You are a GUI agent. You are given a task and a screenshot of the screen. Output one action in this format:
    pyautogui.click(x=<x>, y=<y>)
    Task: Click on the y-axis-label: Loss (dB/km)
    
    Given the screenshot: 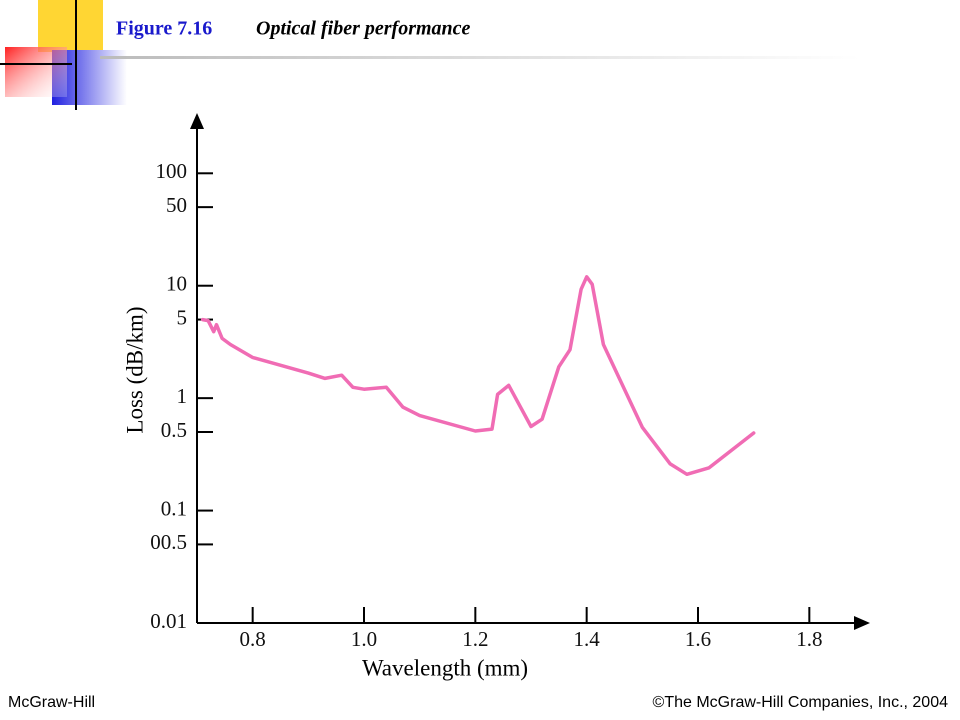 What is the action you would take?
    pyautogui.click(x=134, y=369)
    